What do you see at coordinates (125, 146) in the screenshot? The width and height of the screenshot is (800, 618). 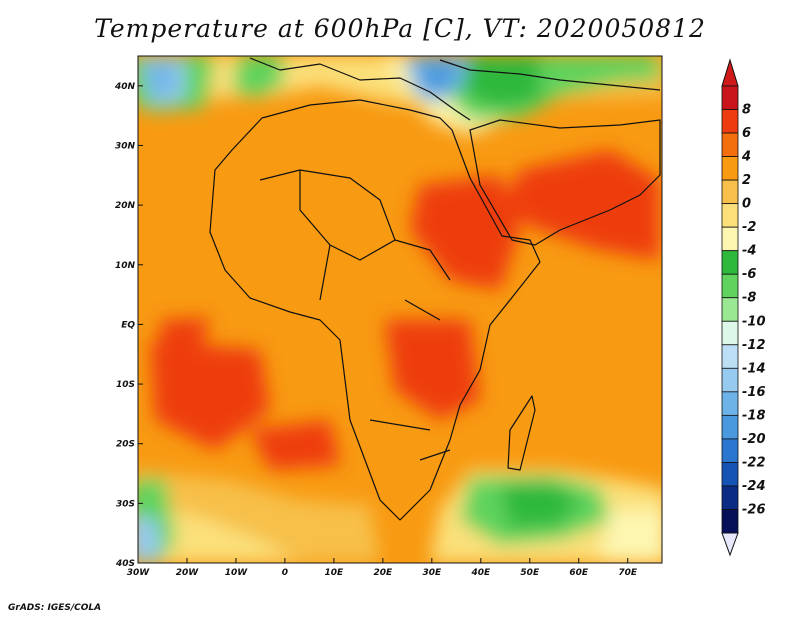 I see `lat-tick-label: 30N` at bounding box center [125, 146].